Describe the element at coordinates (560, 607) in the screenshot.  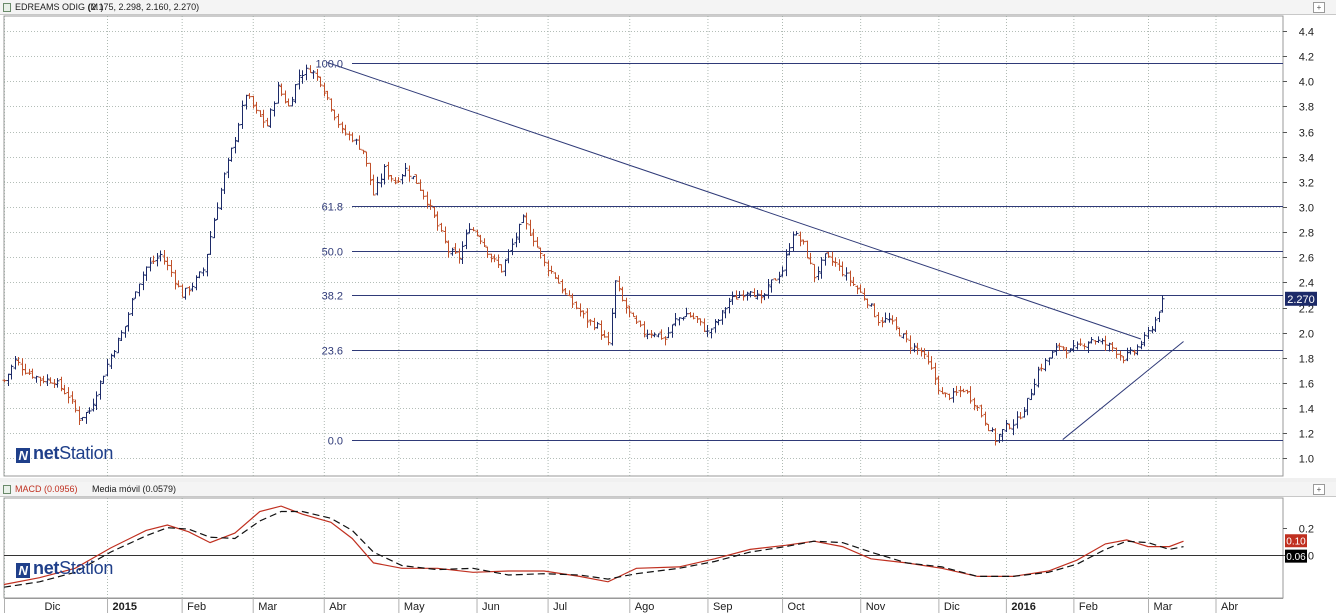
I see `x-tick-label: Jul` at that location.